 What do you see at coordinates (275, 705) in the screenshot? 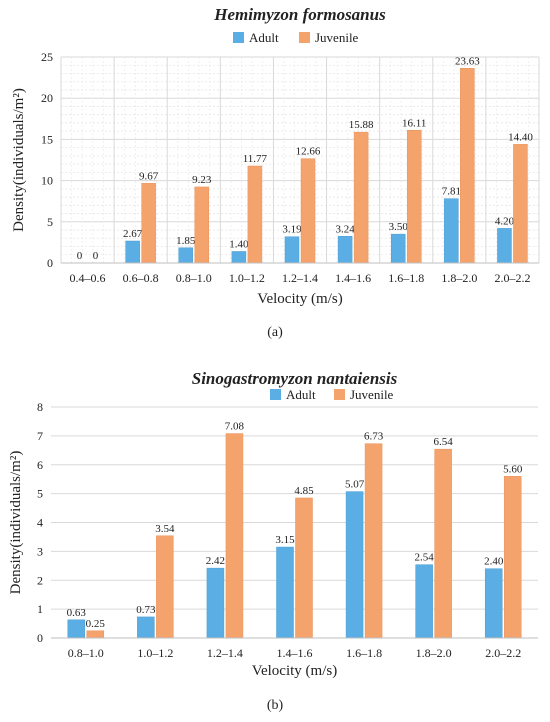
I see `panel-label: (b)` at bounding box center [275, 705].